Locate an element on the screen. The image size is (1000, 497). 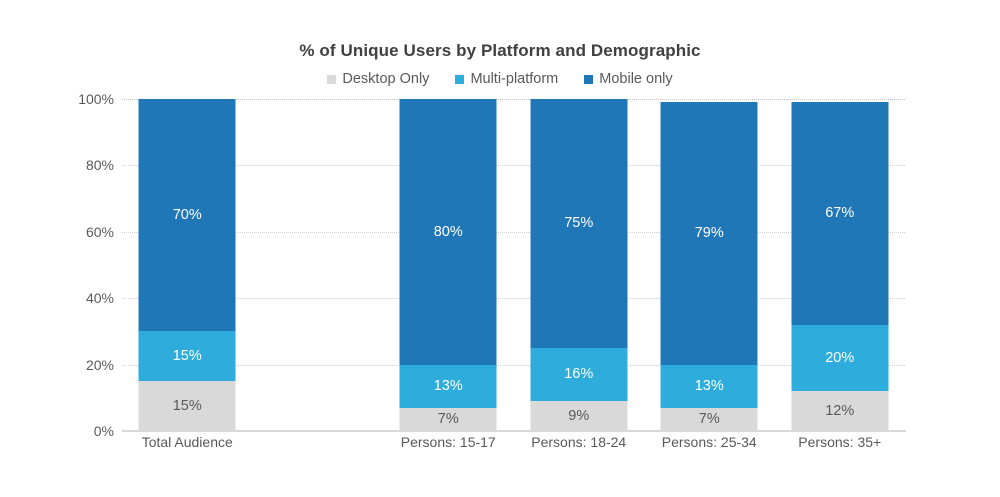
bar-segment: 12% is located at coordinates (840, 411).